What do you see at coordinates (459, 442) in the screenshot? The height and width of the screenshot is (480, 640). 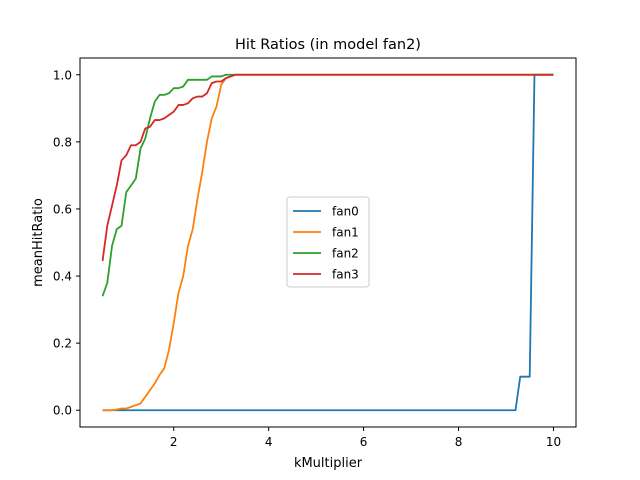 I see `x-tick-label: 8` at bounding box center [459, 442].